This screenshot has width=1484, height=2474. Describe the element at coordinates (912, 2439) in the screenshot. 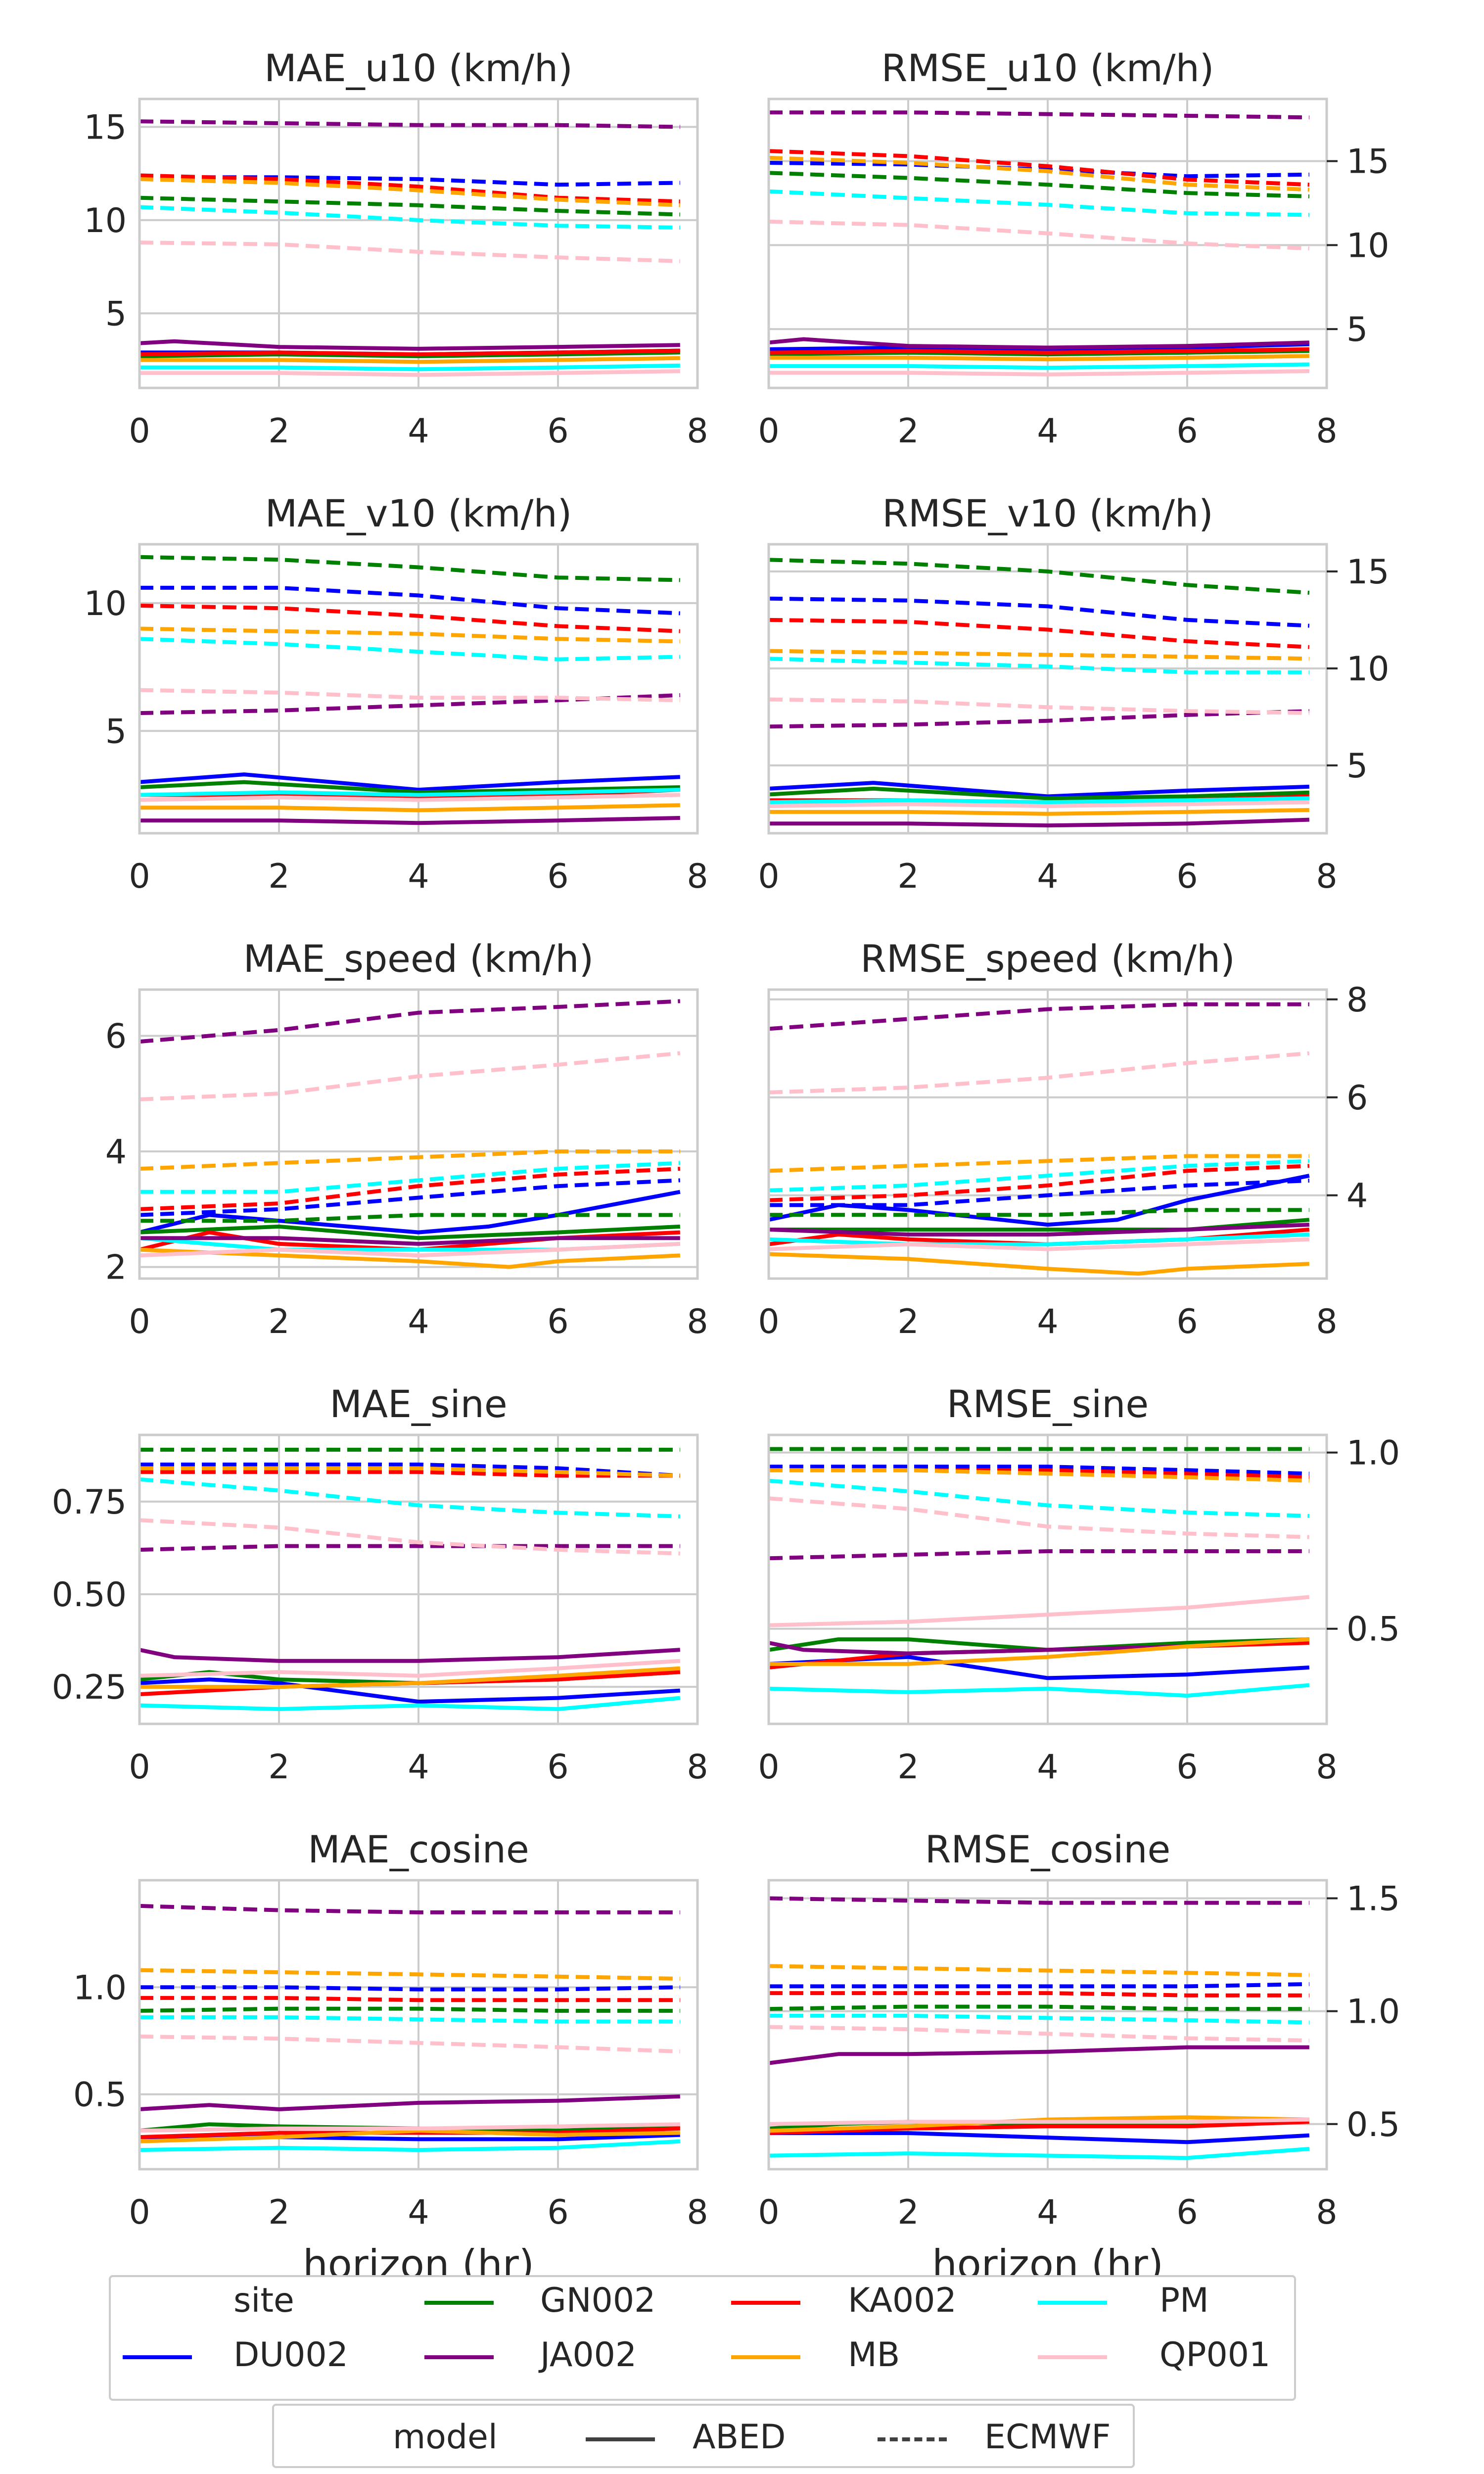

I see `legend-line-ecmwf` at that location.